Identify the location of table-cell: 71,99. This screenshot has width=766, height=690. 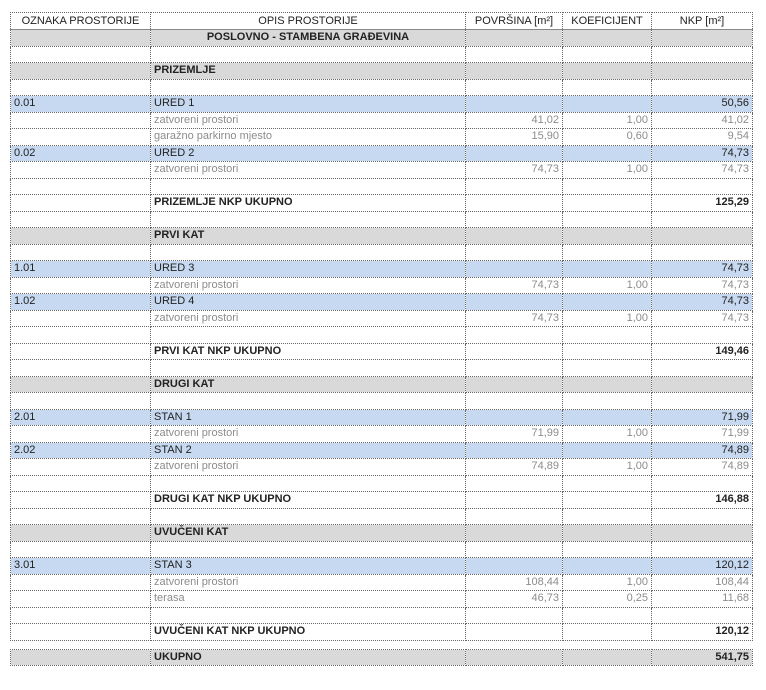
(702, 434).